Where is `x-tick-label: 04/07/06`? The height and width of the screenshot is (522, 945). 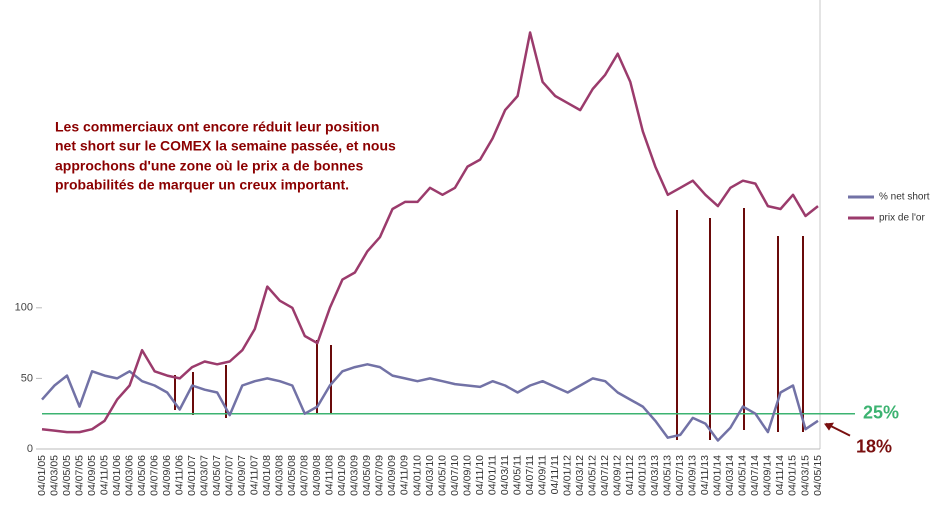
x-tick-label: 04/07/06 is located at coordinates (154, 475).